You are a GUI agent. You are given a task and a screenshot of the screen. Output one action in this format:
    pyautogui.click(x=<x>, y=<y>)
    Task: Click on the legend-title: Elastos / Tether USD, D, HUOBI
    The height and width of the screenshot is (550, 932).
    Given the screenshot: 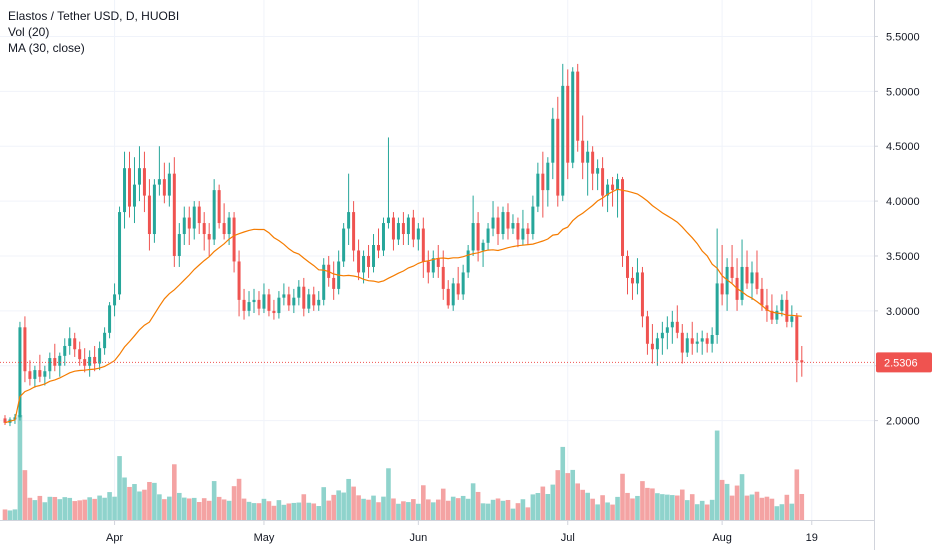 What is the action you would take?
    pyautogui.click(x=94, y=16)
    